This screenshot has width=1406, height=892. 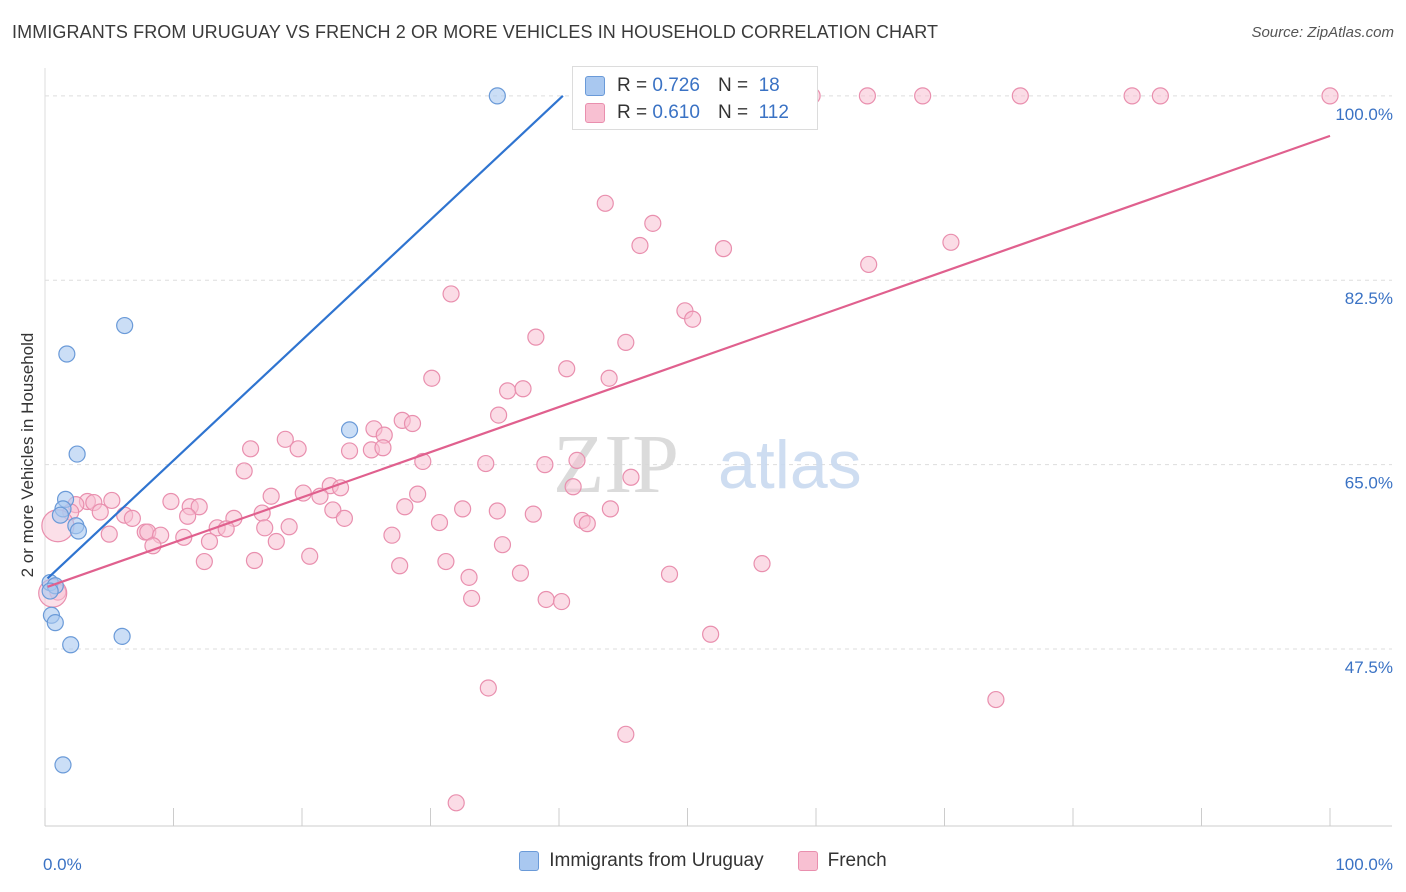 I want to click on stats-r-label: R =, so click(x=632, y=85).